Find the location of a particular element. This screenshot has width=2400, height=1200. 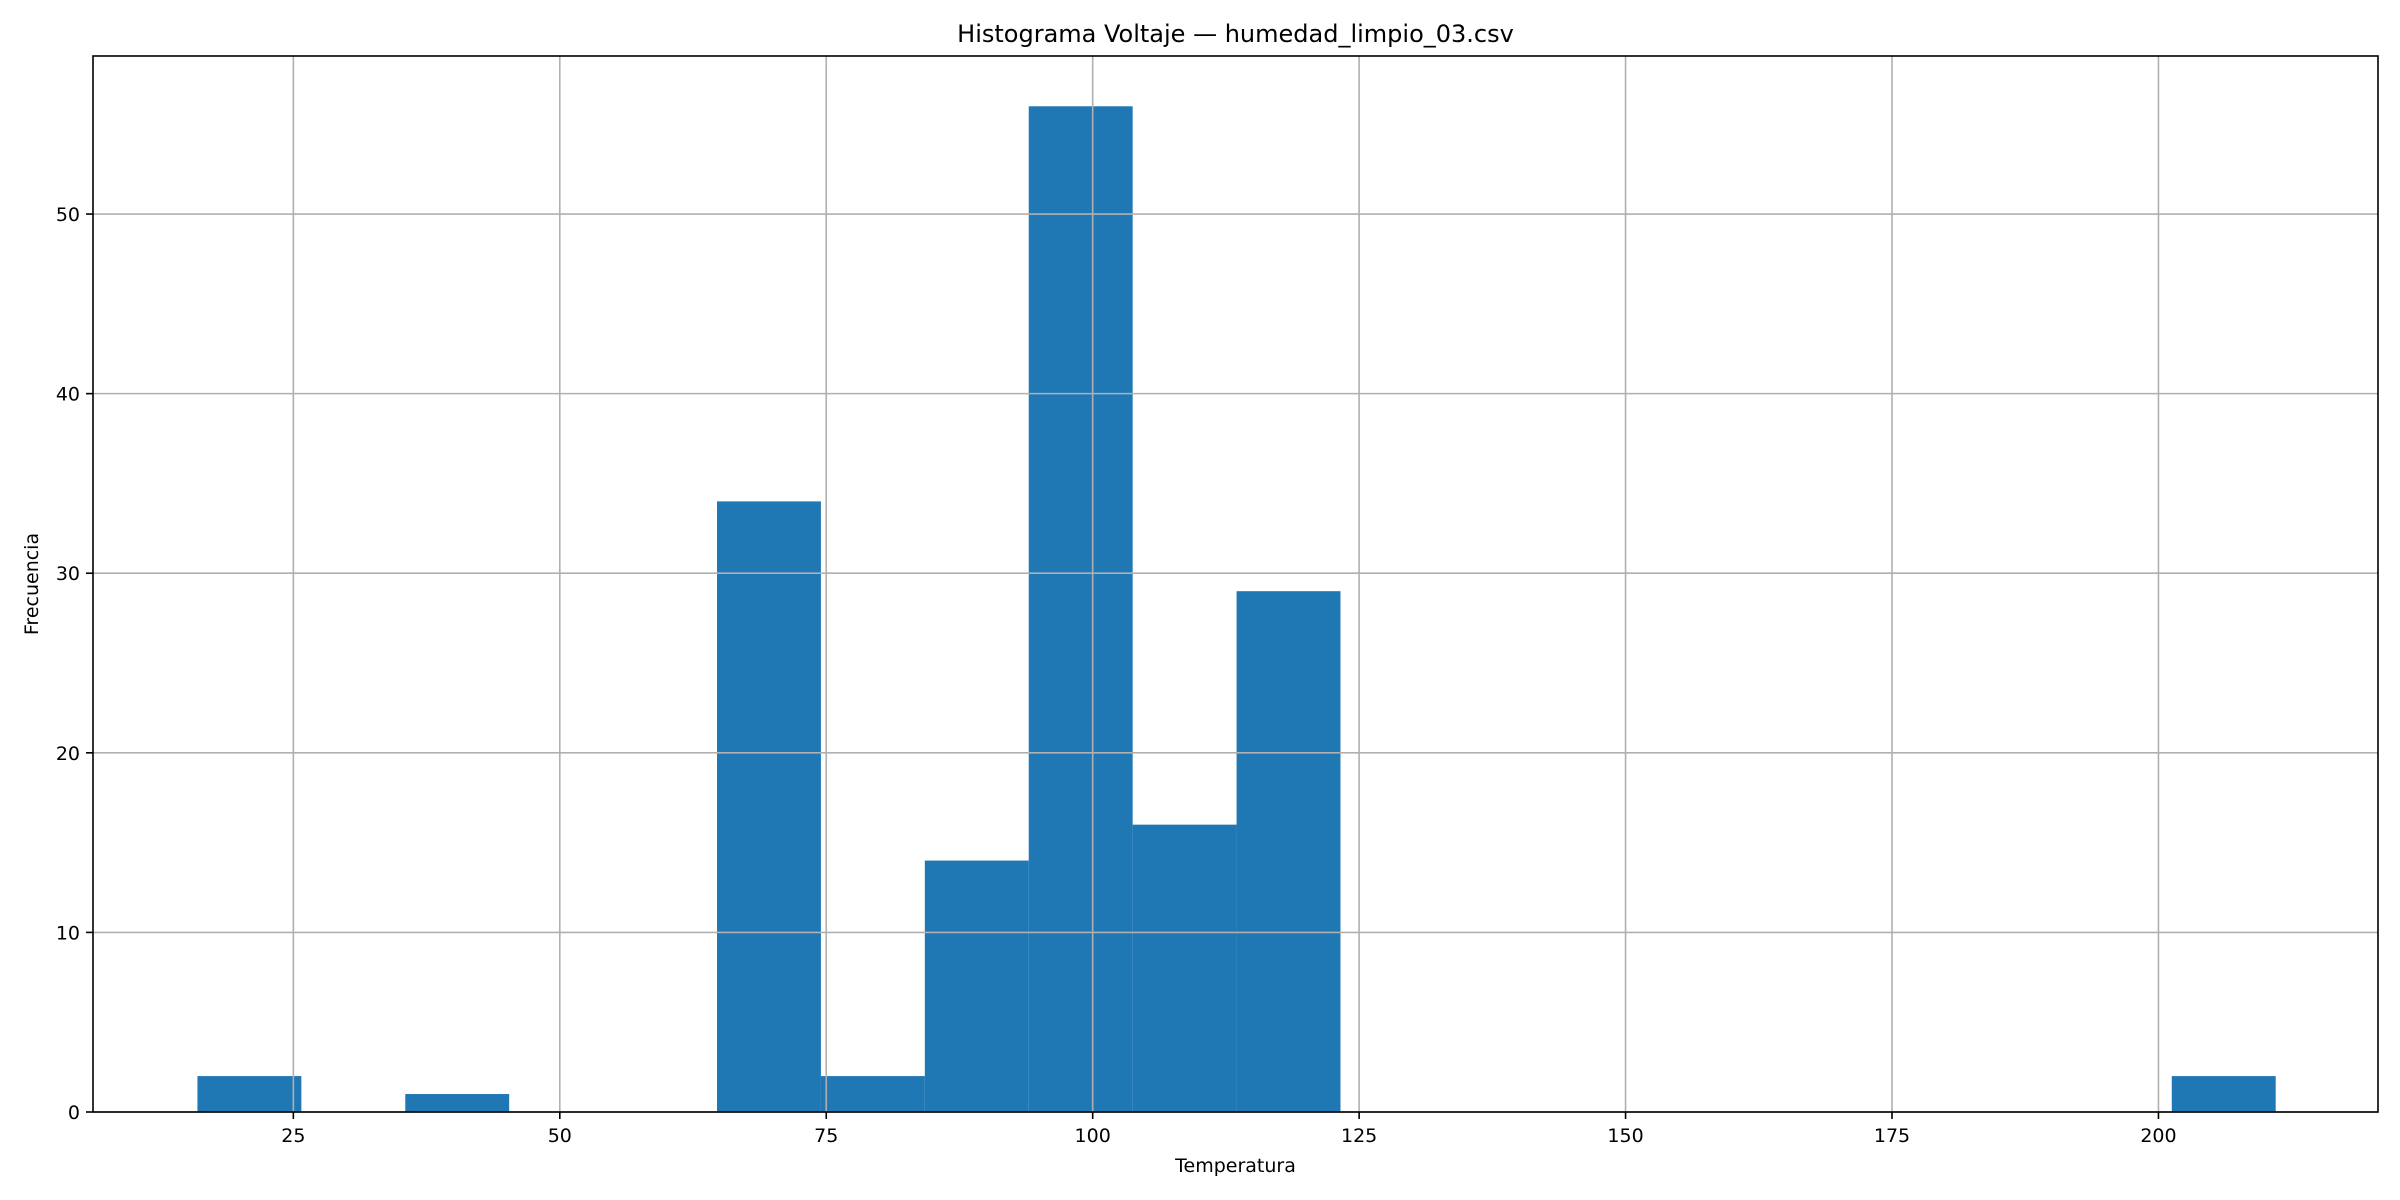

y-axis-label: Frecuencia is located at coordinates (32, 584).